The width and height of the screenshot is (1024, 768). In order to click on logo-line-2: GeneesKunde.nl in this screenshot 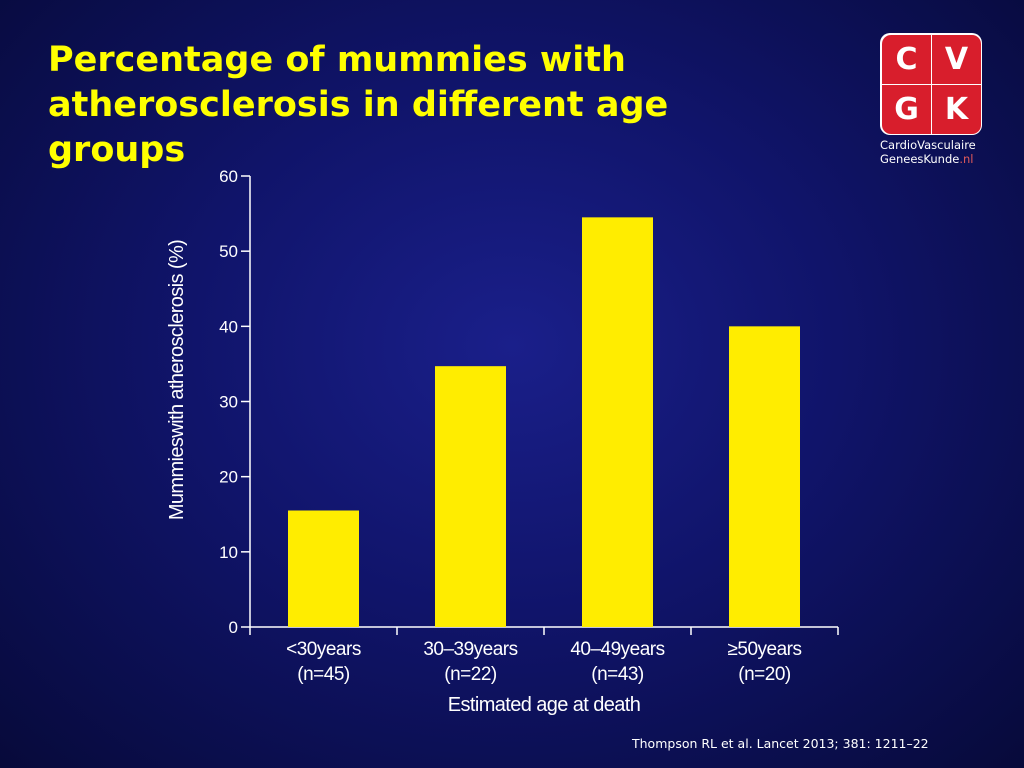, I will do `click(932, 159)`.